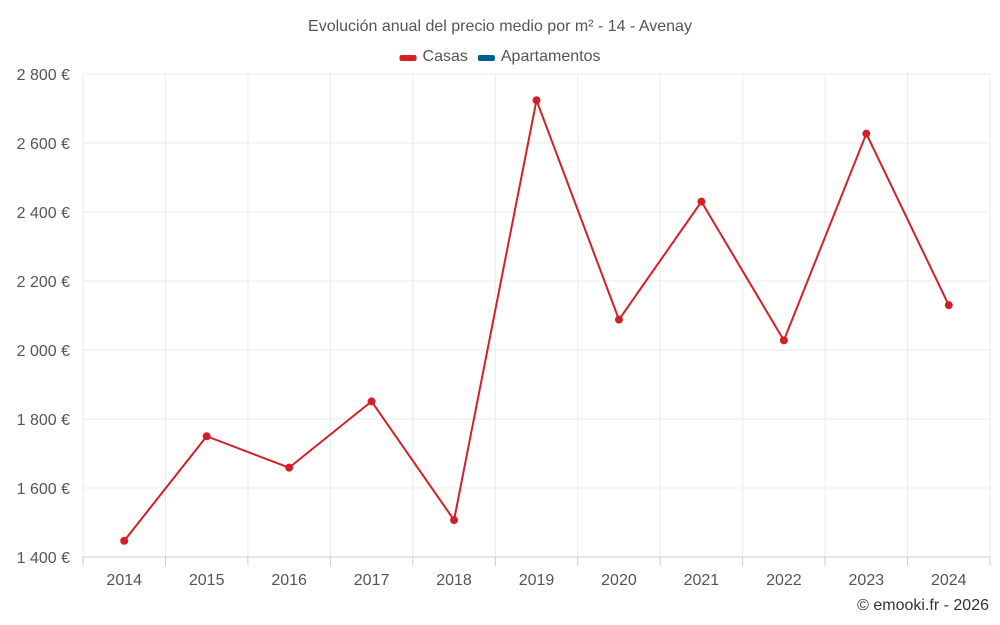  I want to click on x-tick-label: 2023, so click(867, 580).